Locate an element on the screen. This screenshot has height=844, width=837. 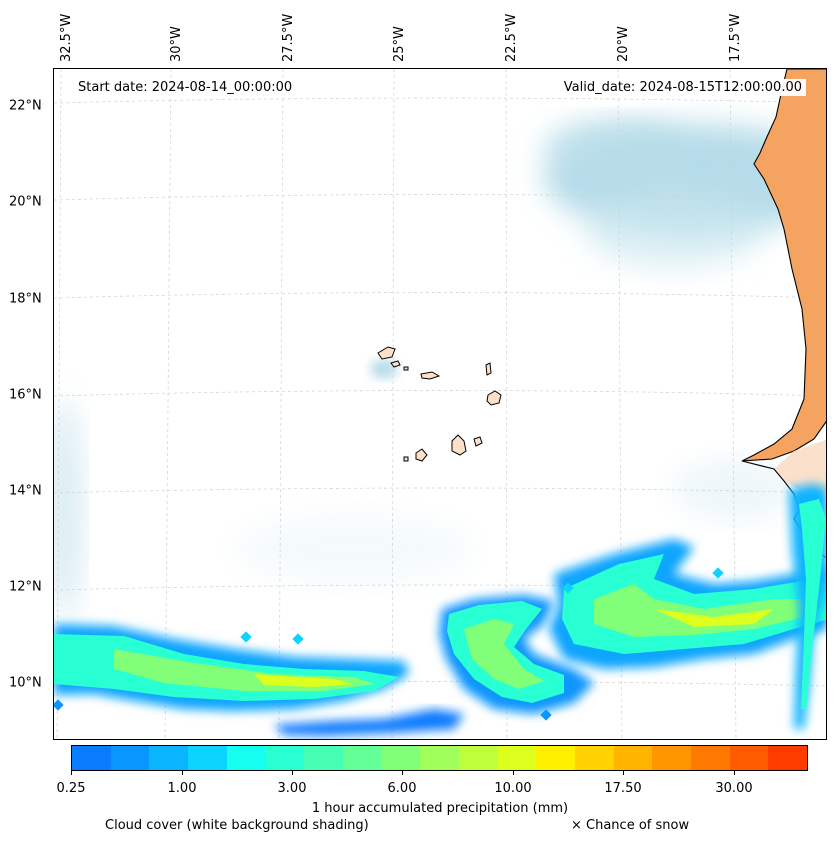
lon-label: 22.5°W is located at coordinates (511, 37).